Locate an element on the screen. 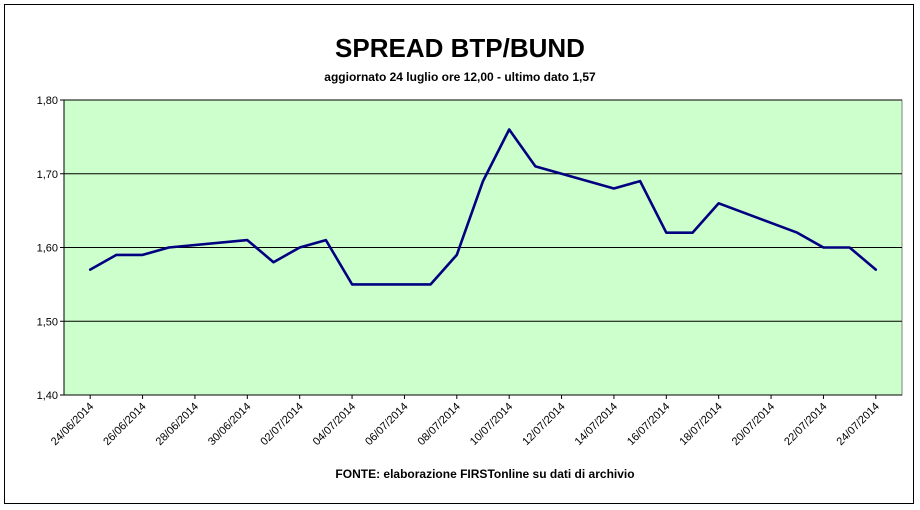 The width and height of the screenshot is (920, 510). x-tick-label: 28/06/2014 is located at coordinates (177, 424).